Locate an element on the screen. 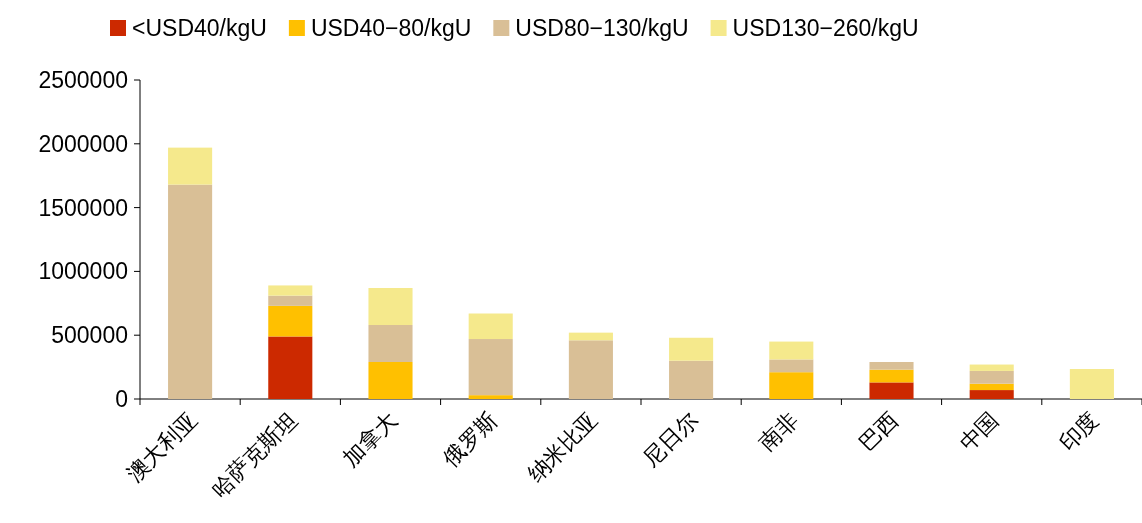 This screenshot has width=1142, height=523. legend-label: <USD40/kgU is located at coordinates (199, 28).